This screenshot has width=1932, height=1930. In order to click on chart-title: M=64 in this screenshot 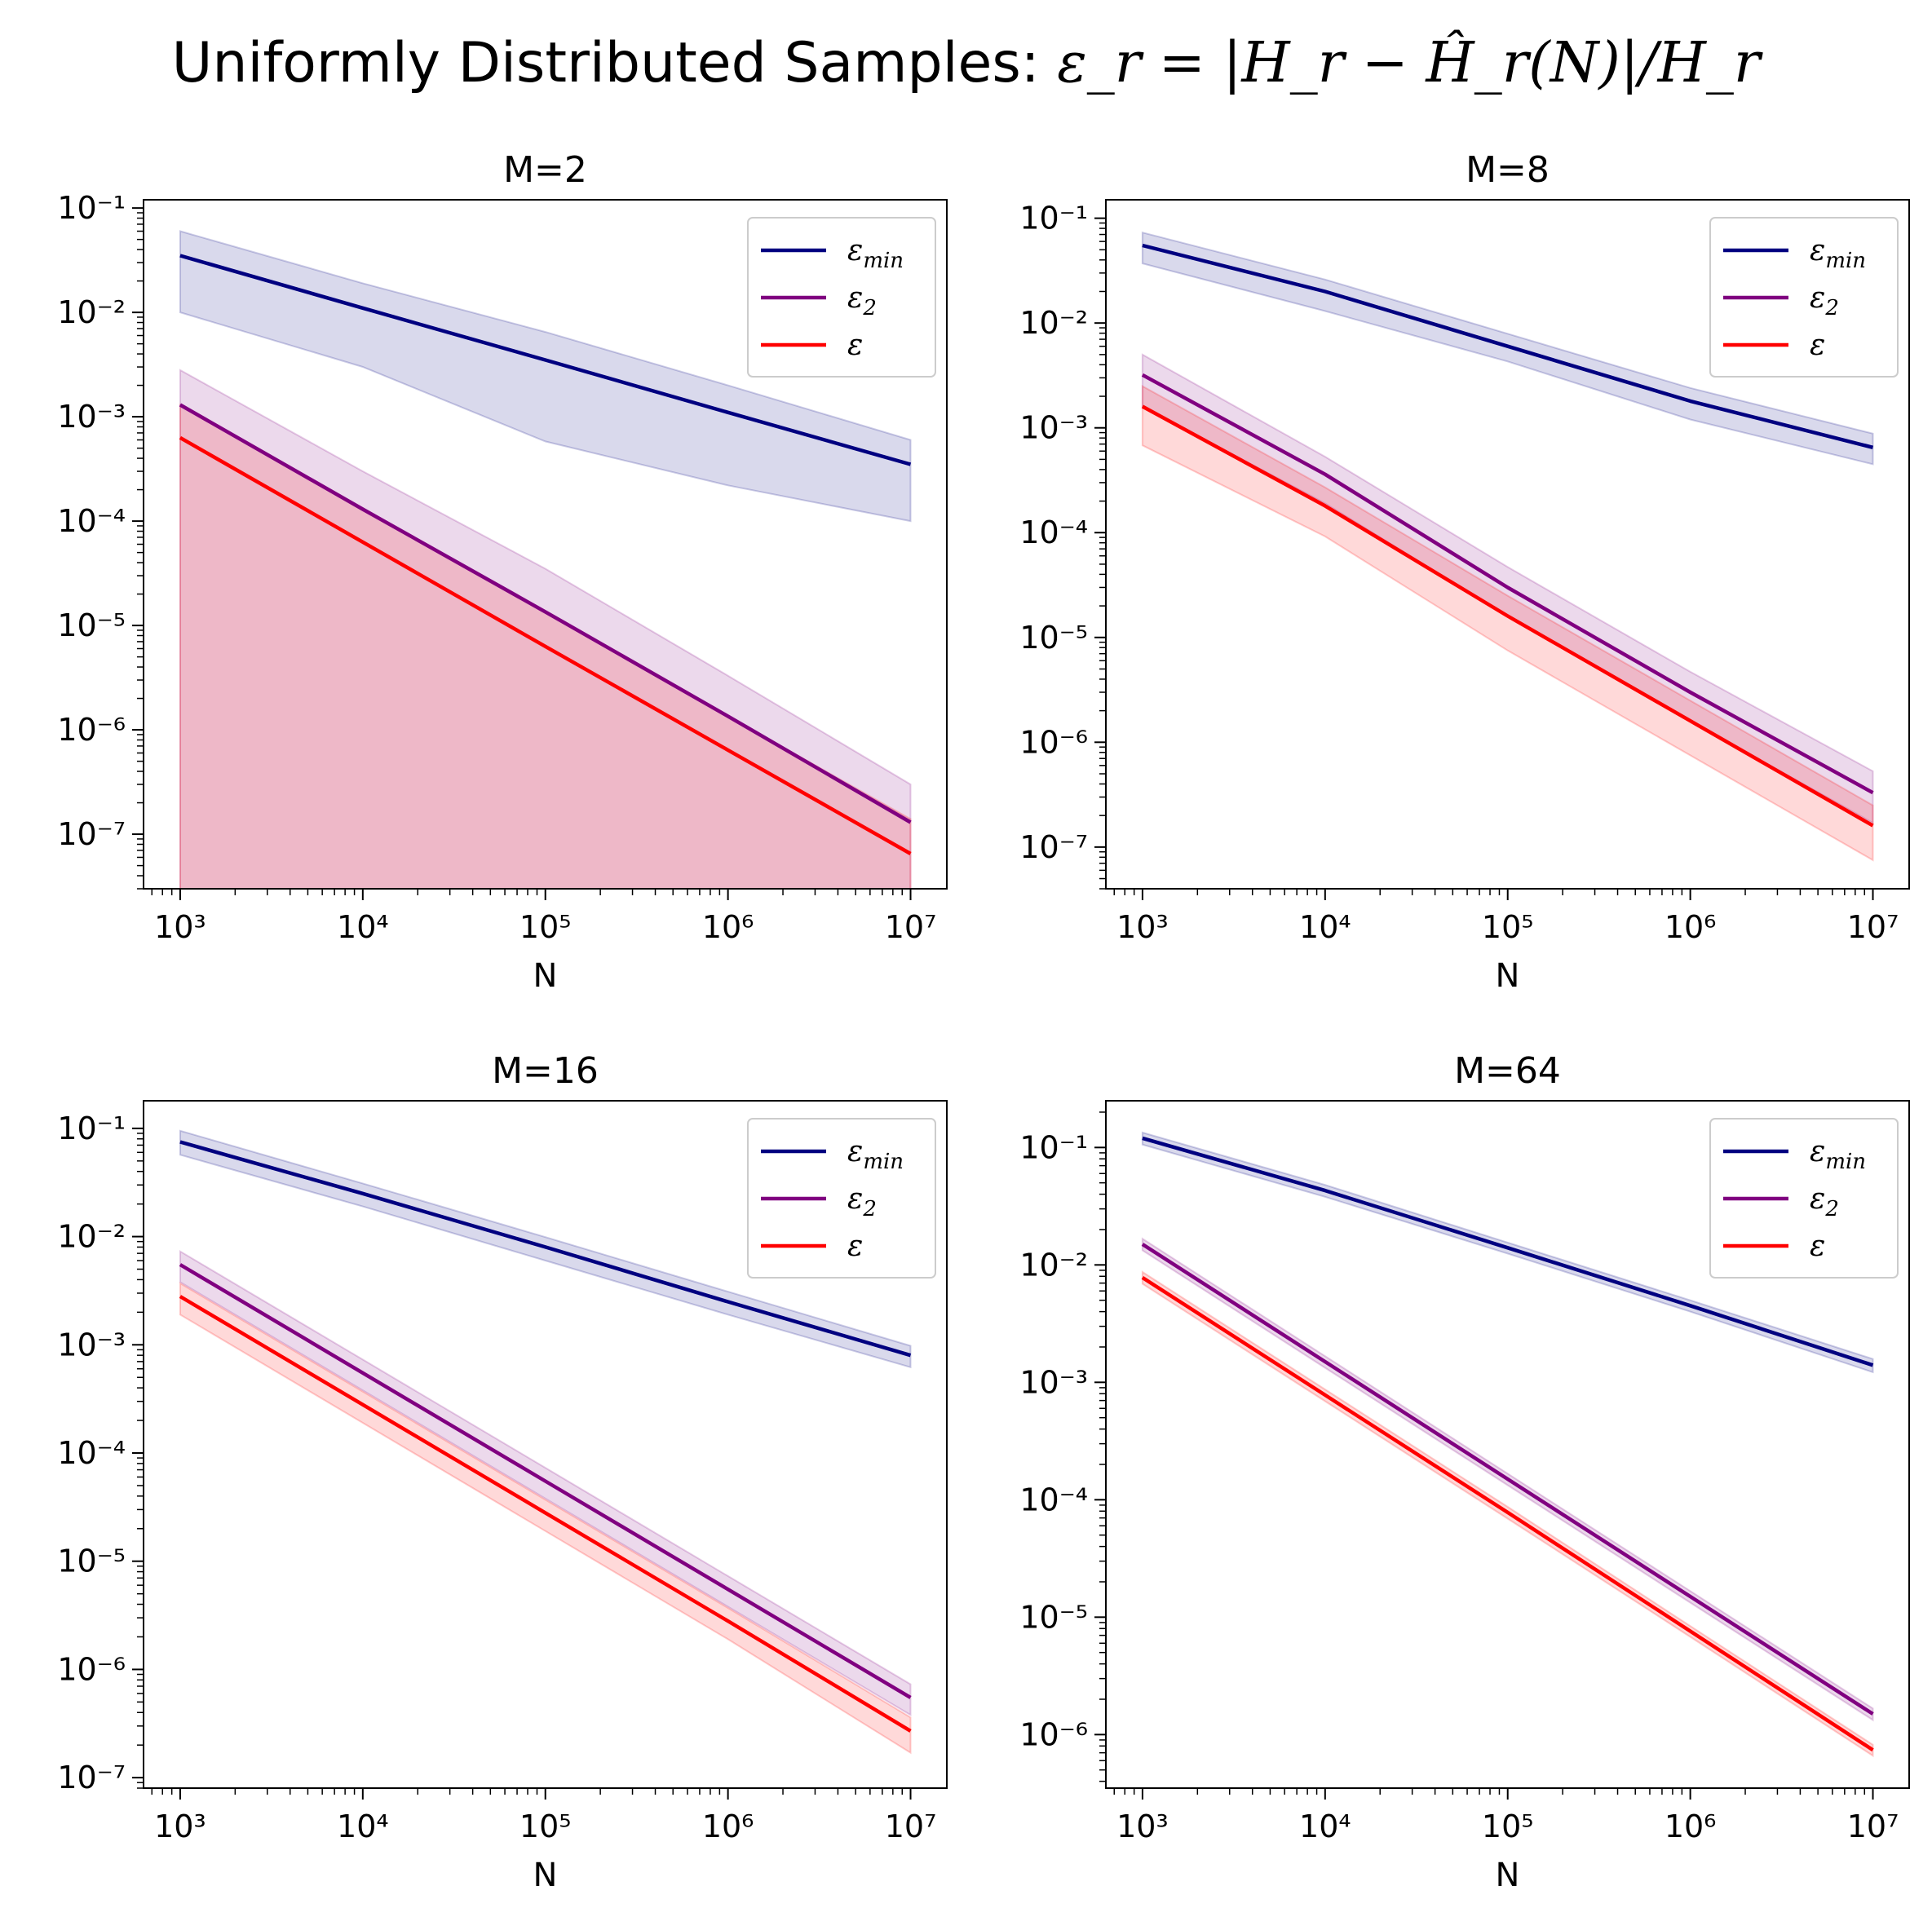, I will do `click(1507, 1071)`.